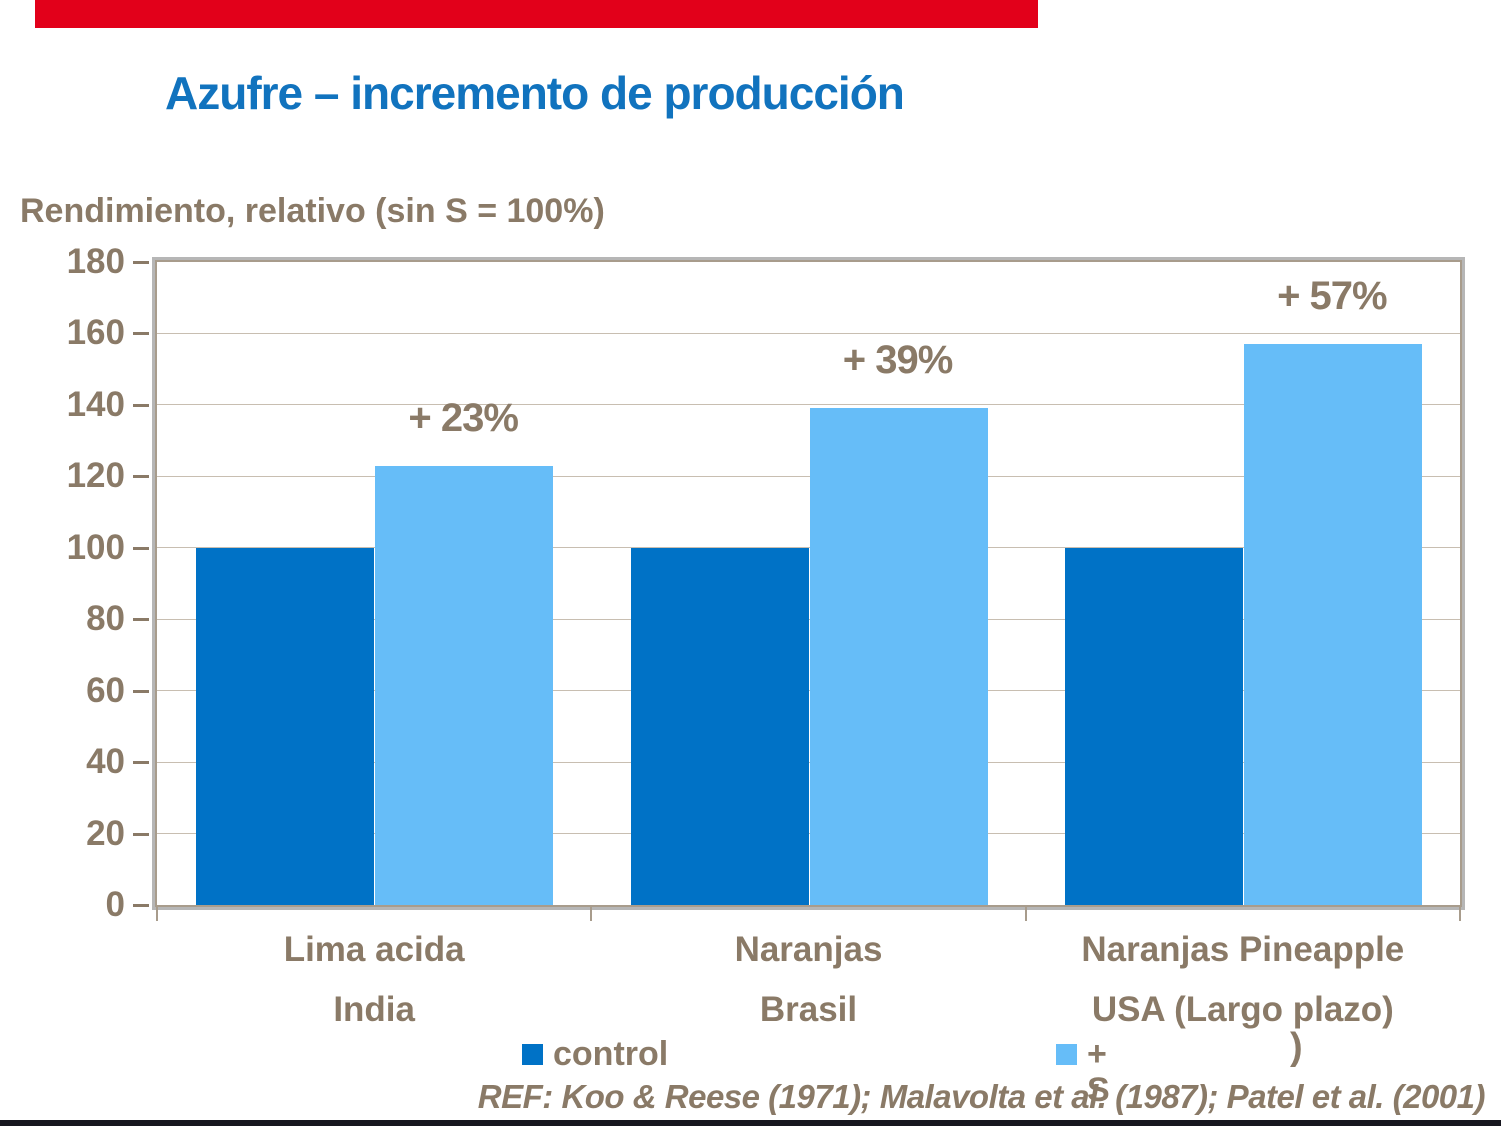  Describe the element at coordinates (1332, 296) in the screenshot. I see `bar-annotation-3: + 57%` at that location.